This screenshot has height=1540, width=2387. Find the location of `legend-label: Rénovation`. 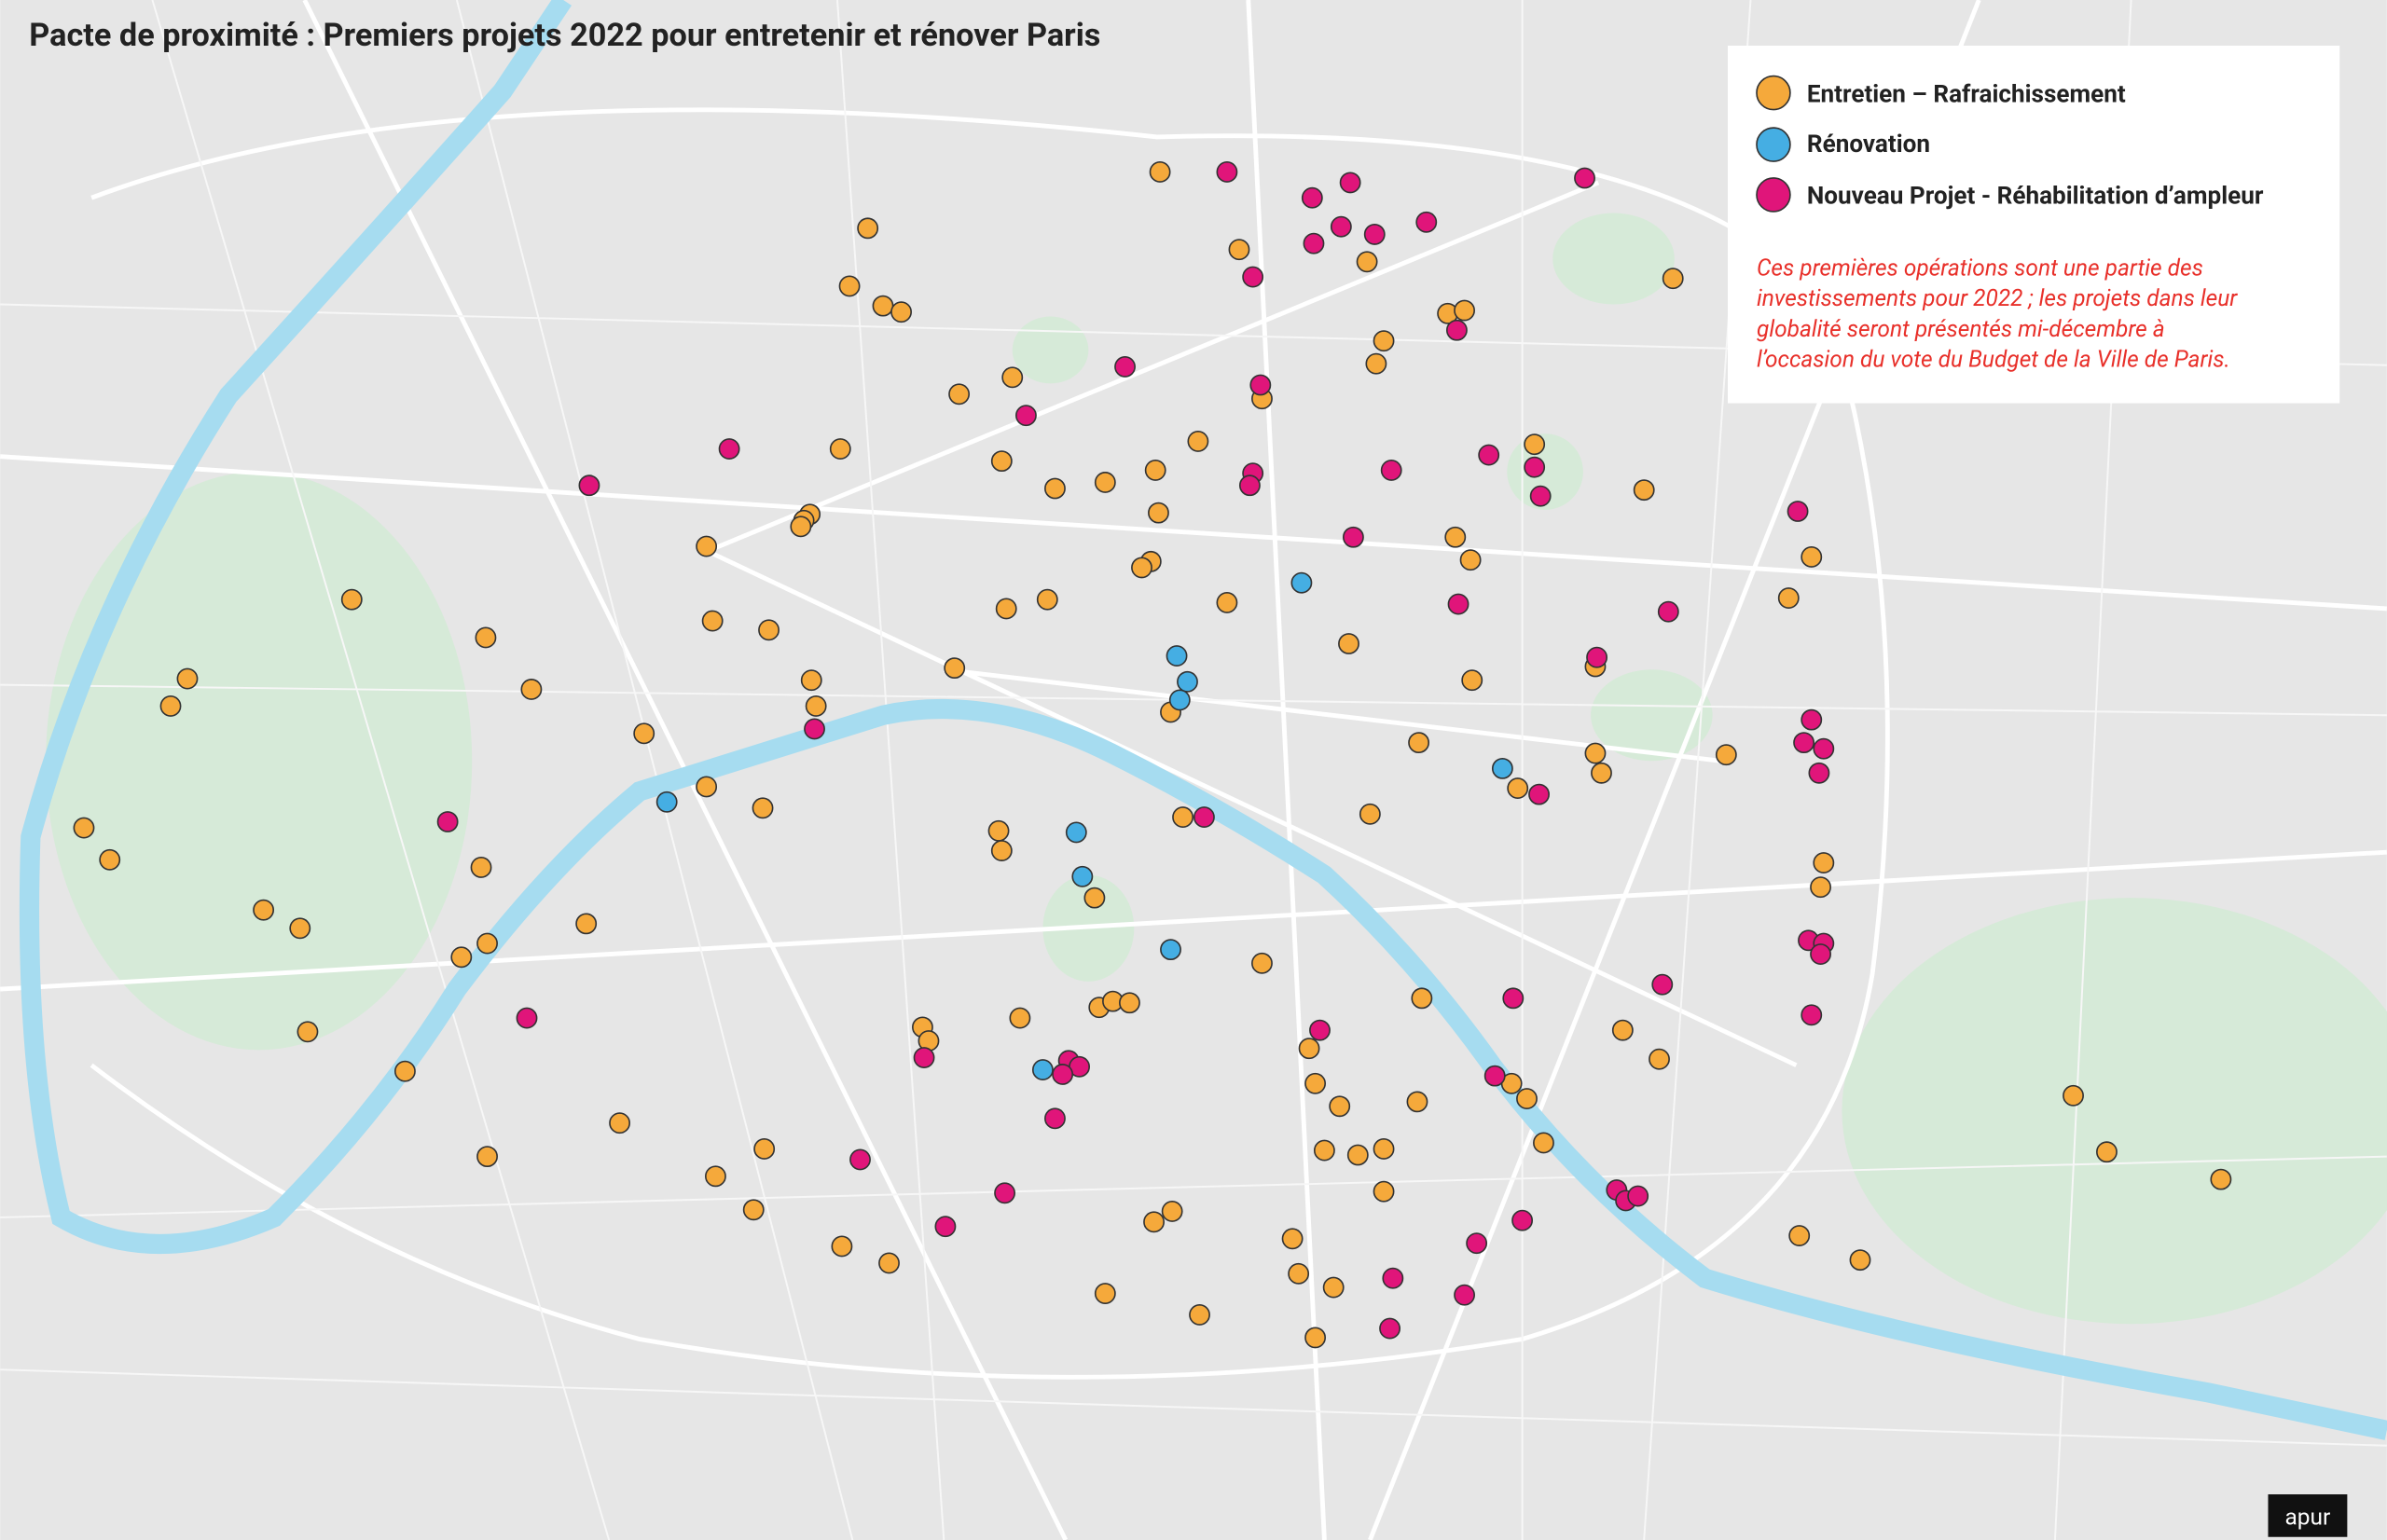

legend-label: Rénovation is located at coordinates (1868, 144).